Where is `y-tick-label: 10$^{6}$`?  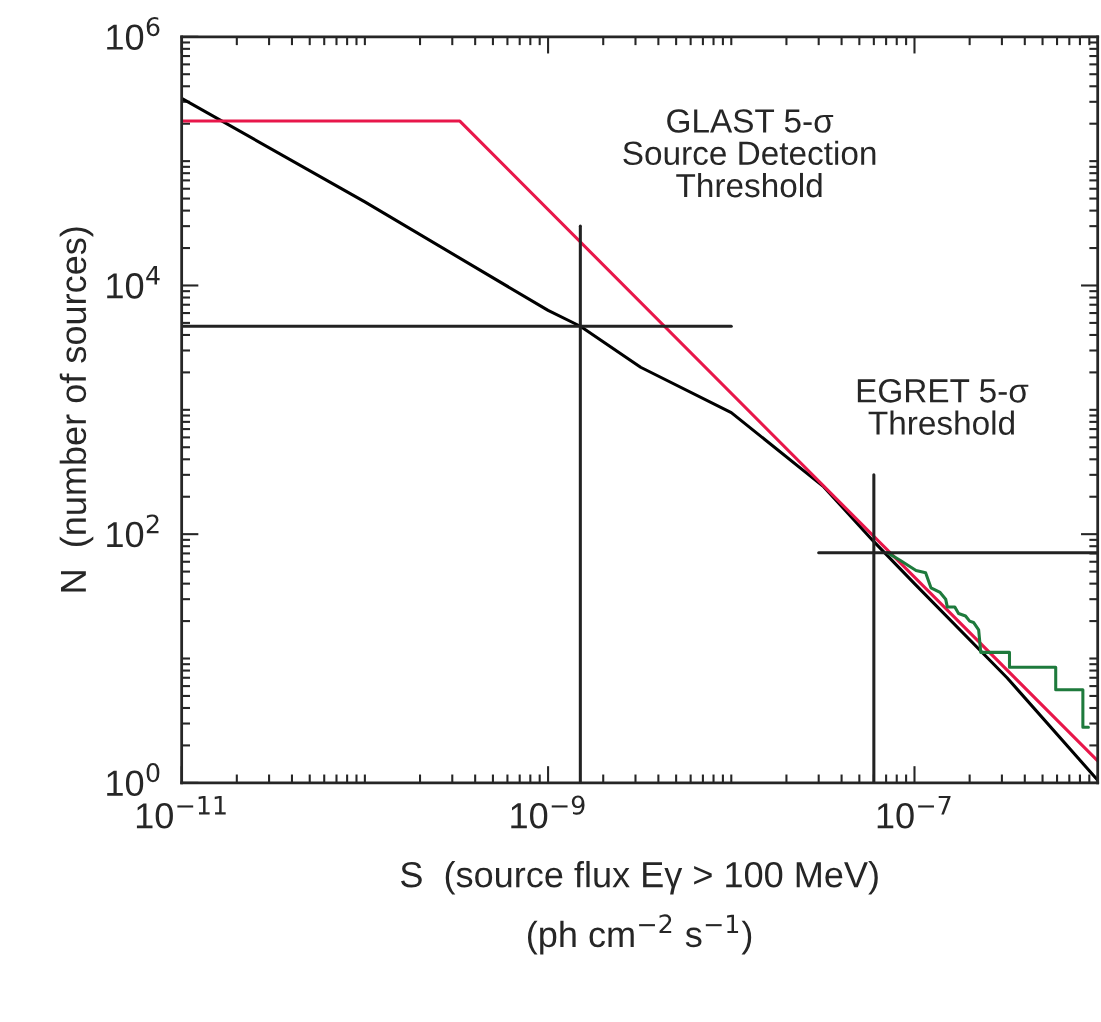
y-tick-label: 10$^{6}$ is located at coordinates (133, 33).